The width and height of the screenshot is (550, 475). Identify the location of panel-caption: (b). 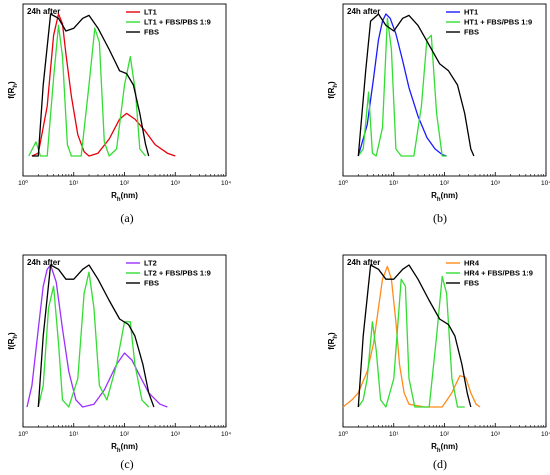
(440, 218).